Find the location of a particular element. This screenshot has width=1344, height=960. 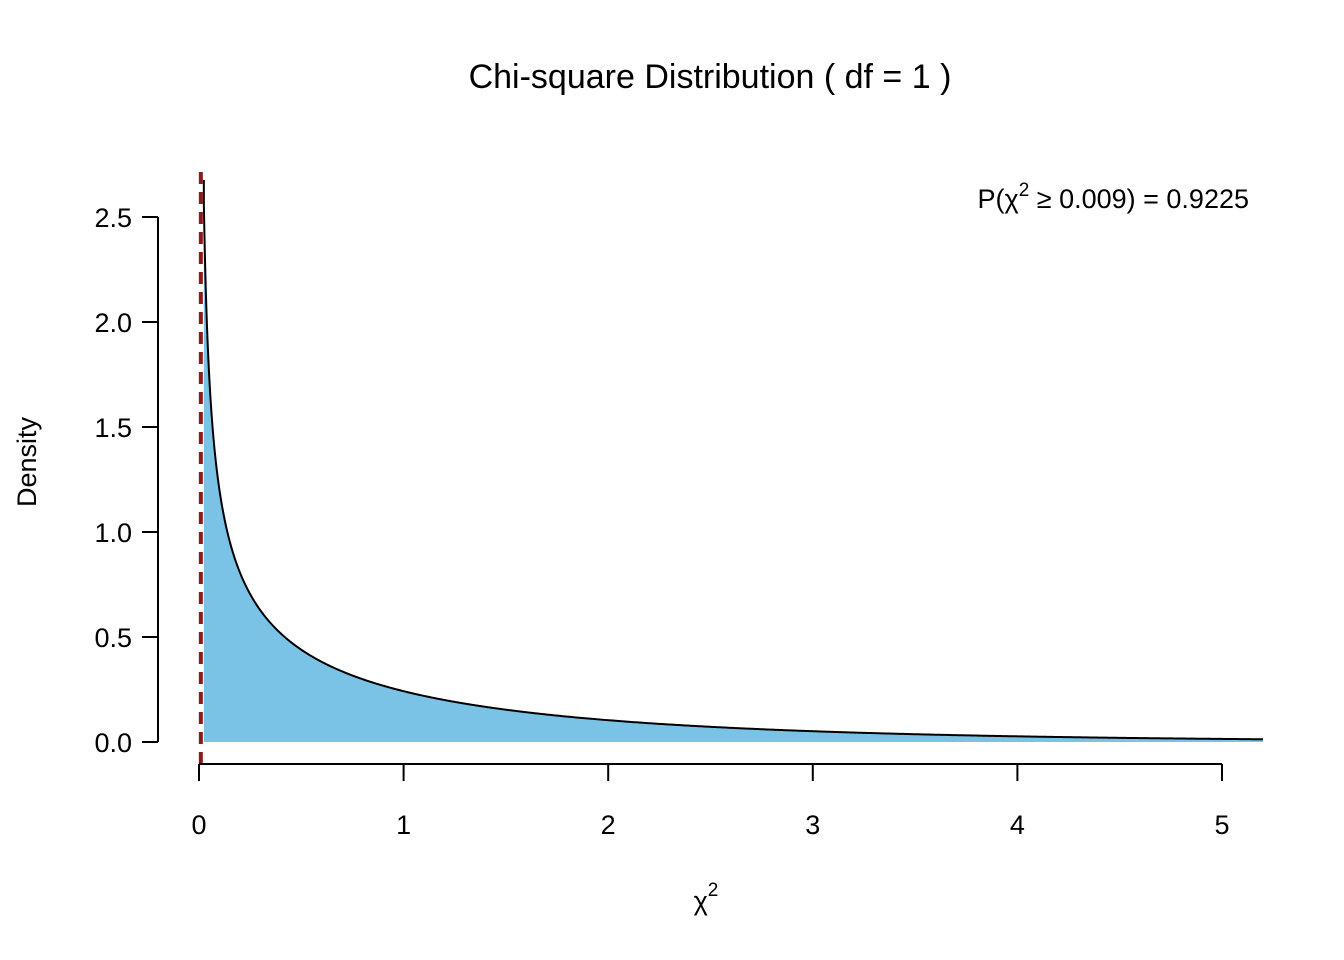

x-tick-label: 1 is located at coordinates (403, 825).